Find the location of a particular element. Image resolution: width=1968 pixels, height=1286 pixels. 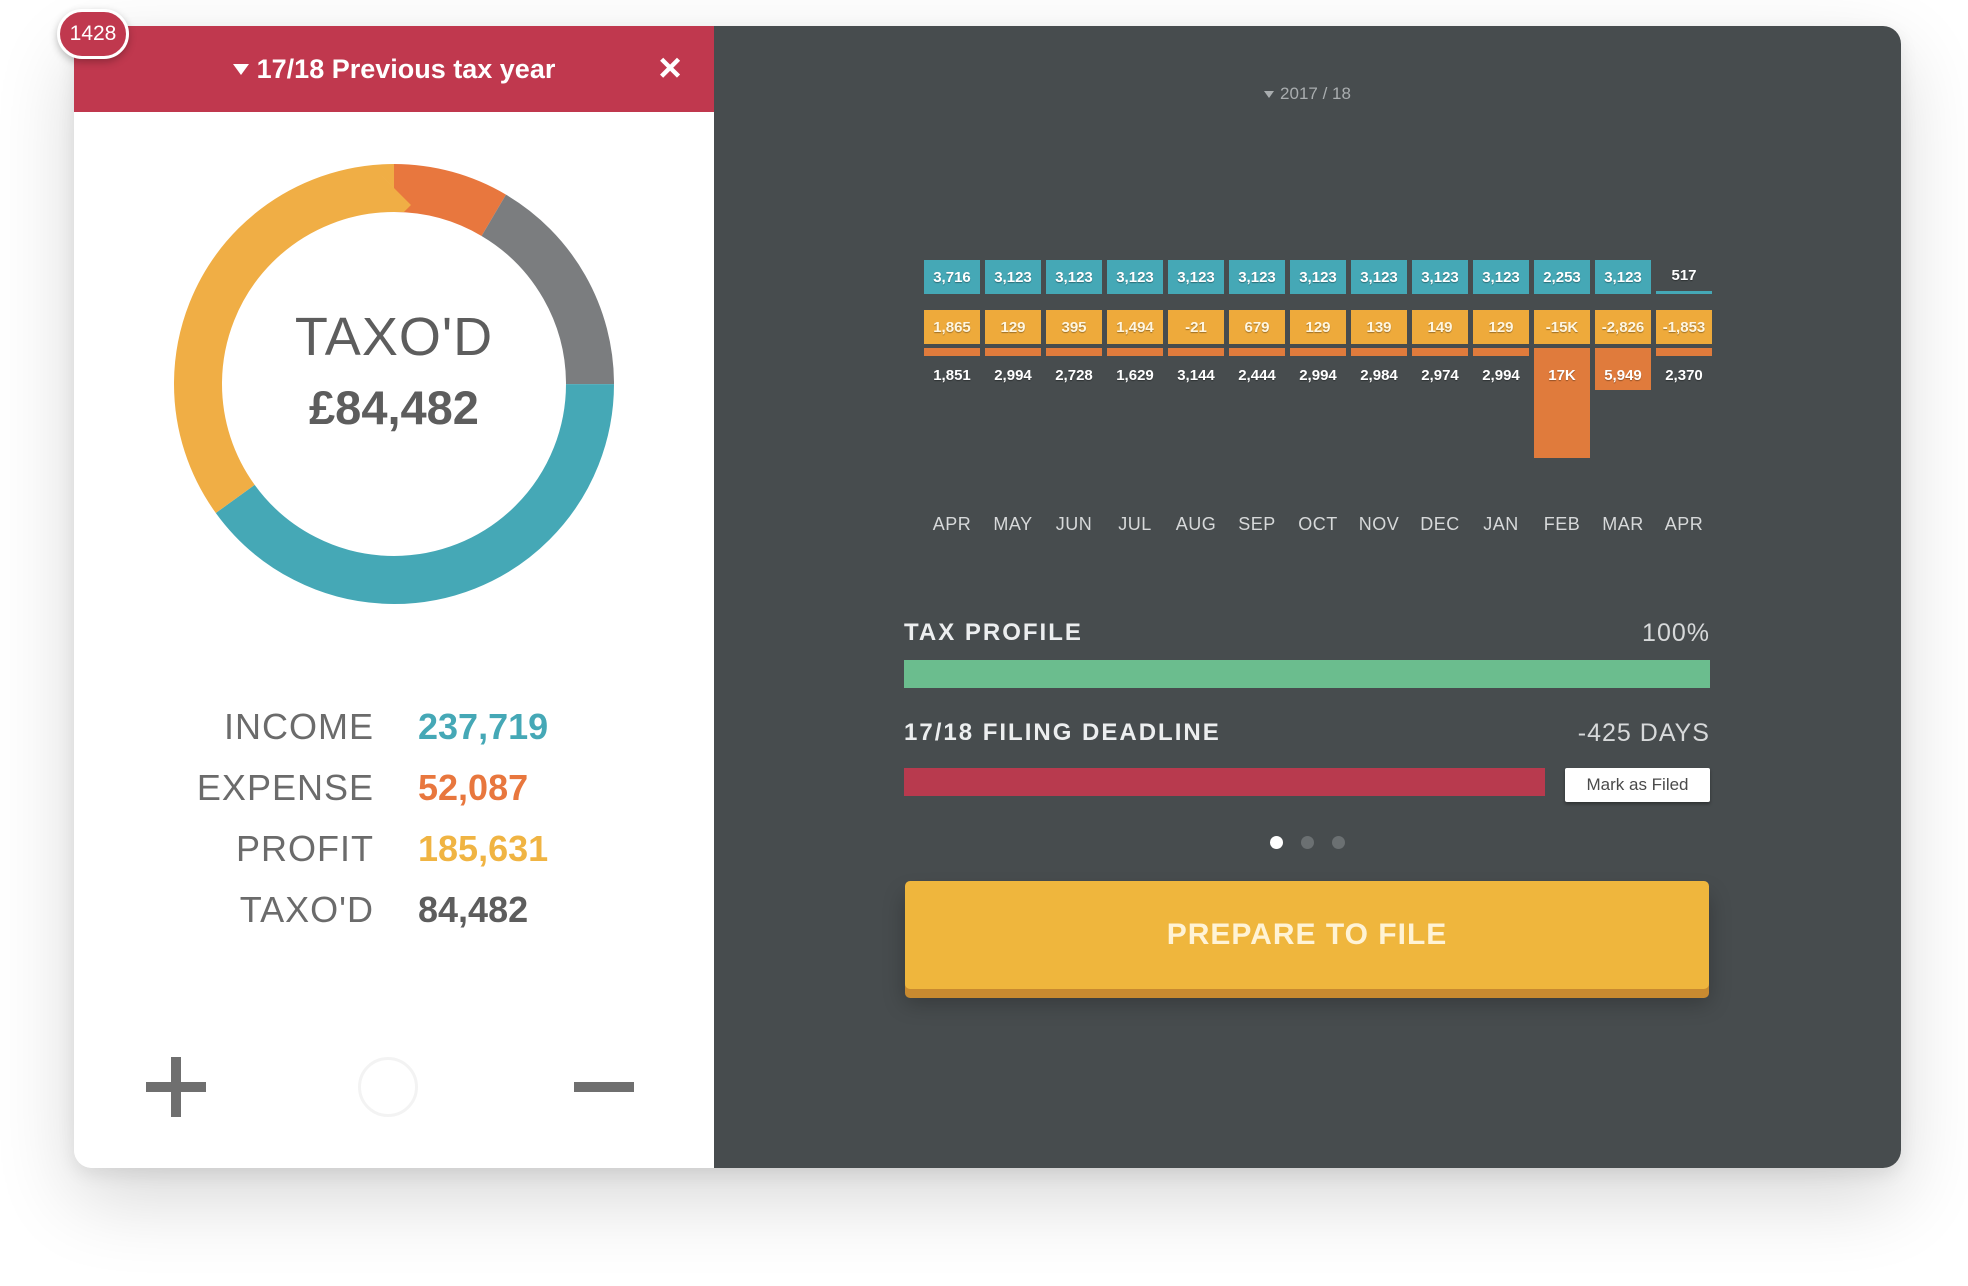

filing-deadline-bar is located at coordinates (1224, 782).